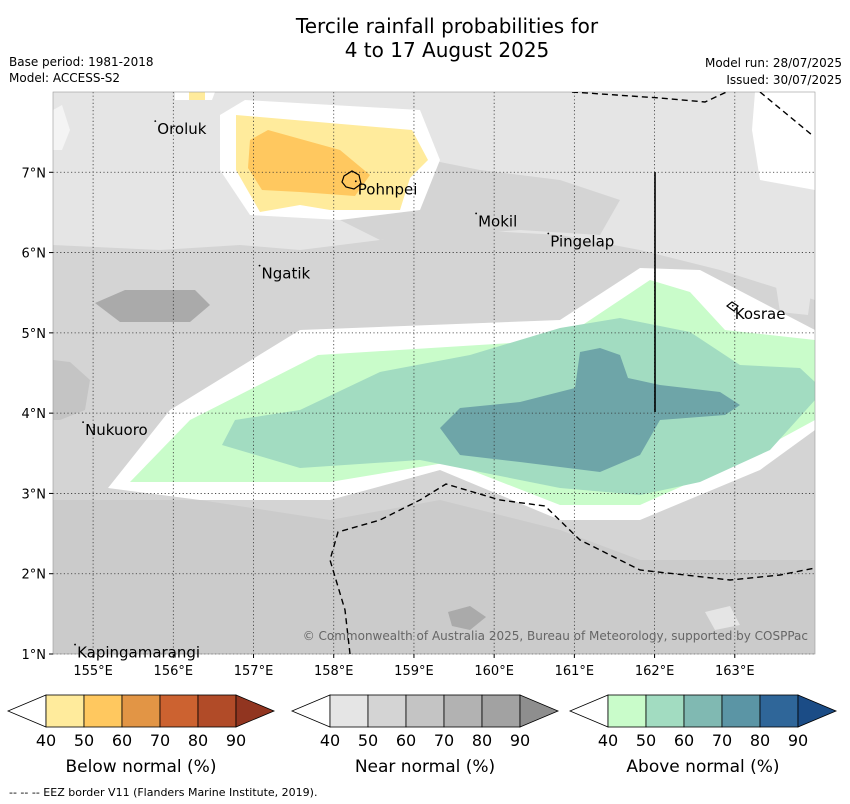 The width and height of the screenshot is (850, 804). What do you see at coordinates (334, 671) in the screenshot?
I see `lon-tick-label: 158°E` at bounding box center [334, 671].